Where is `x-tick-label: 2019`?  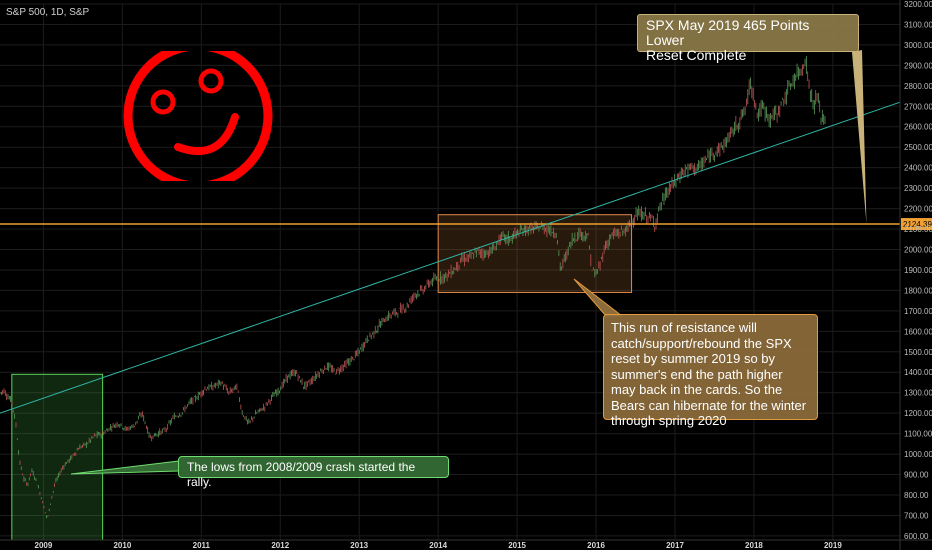 x-tick-label: 2019 is located at coordinates (833, 545).